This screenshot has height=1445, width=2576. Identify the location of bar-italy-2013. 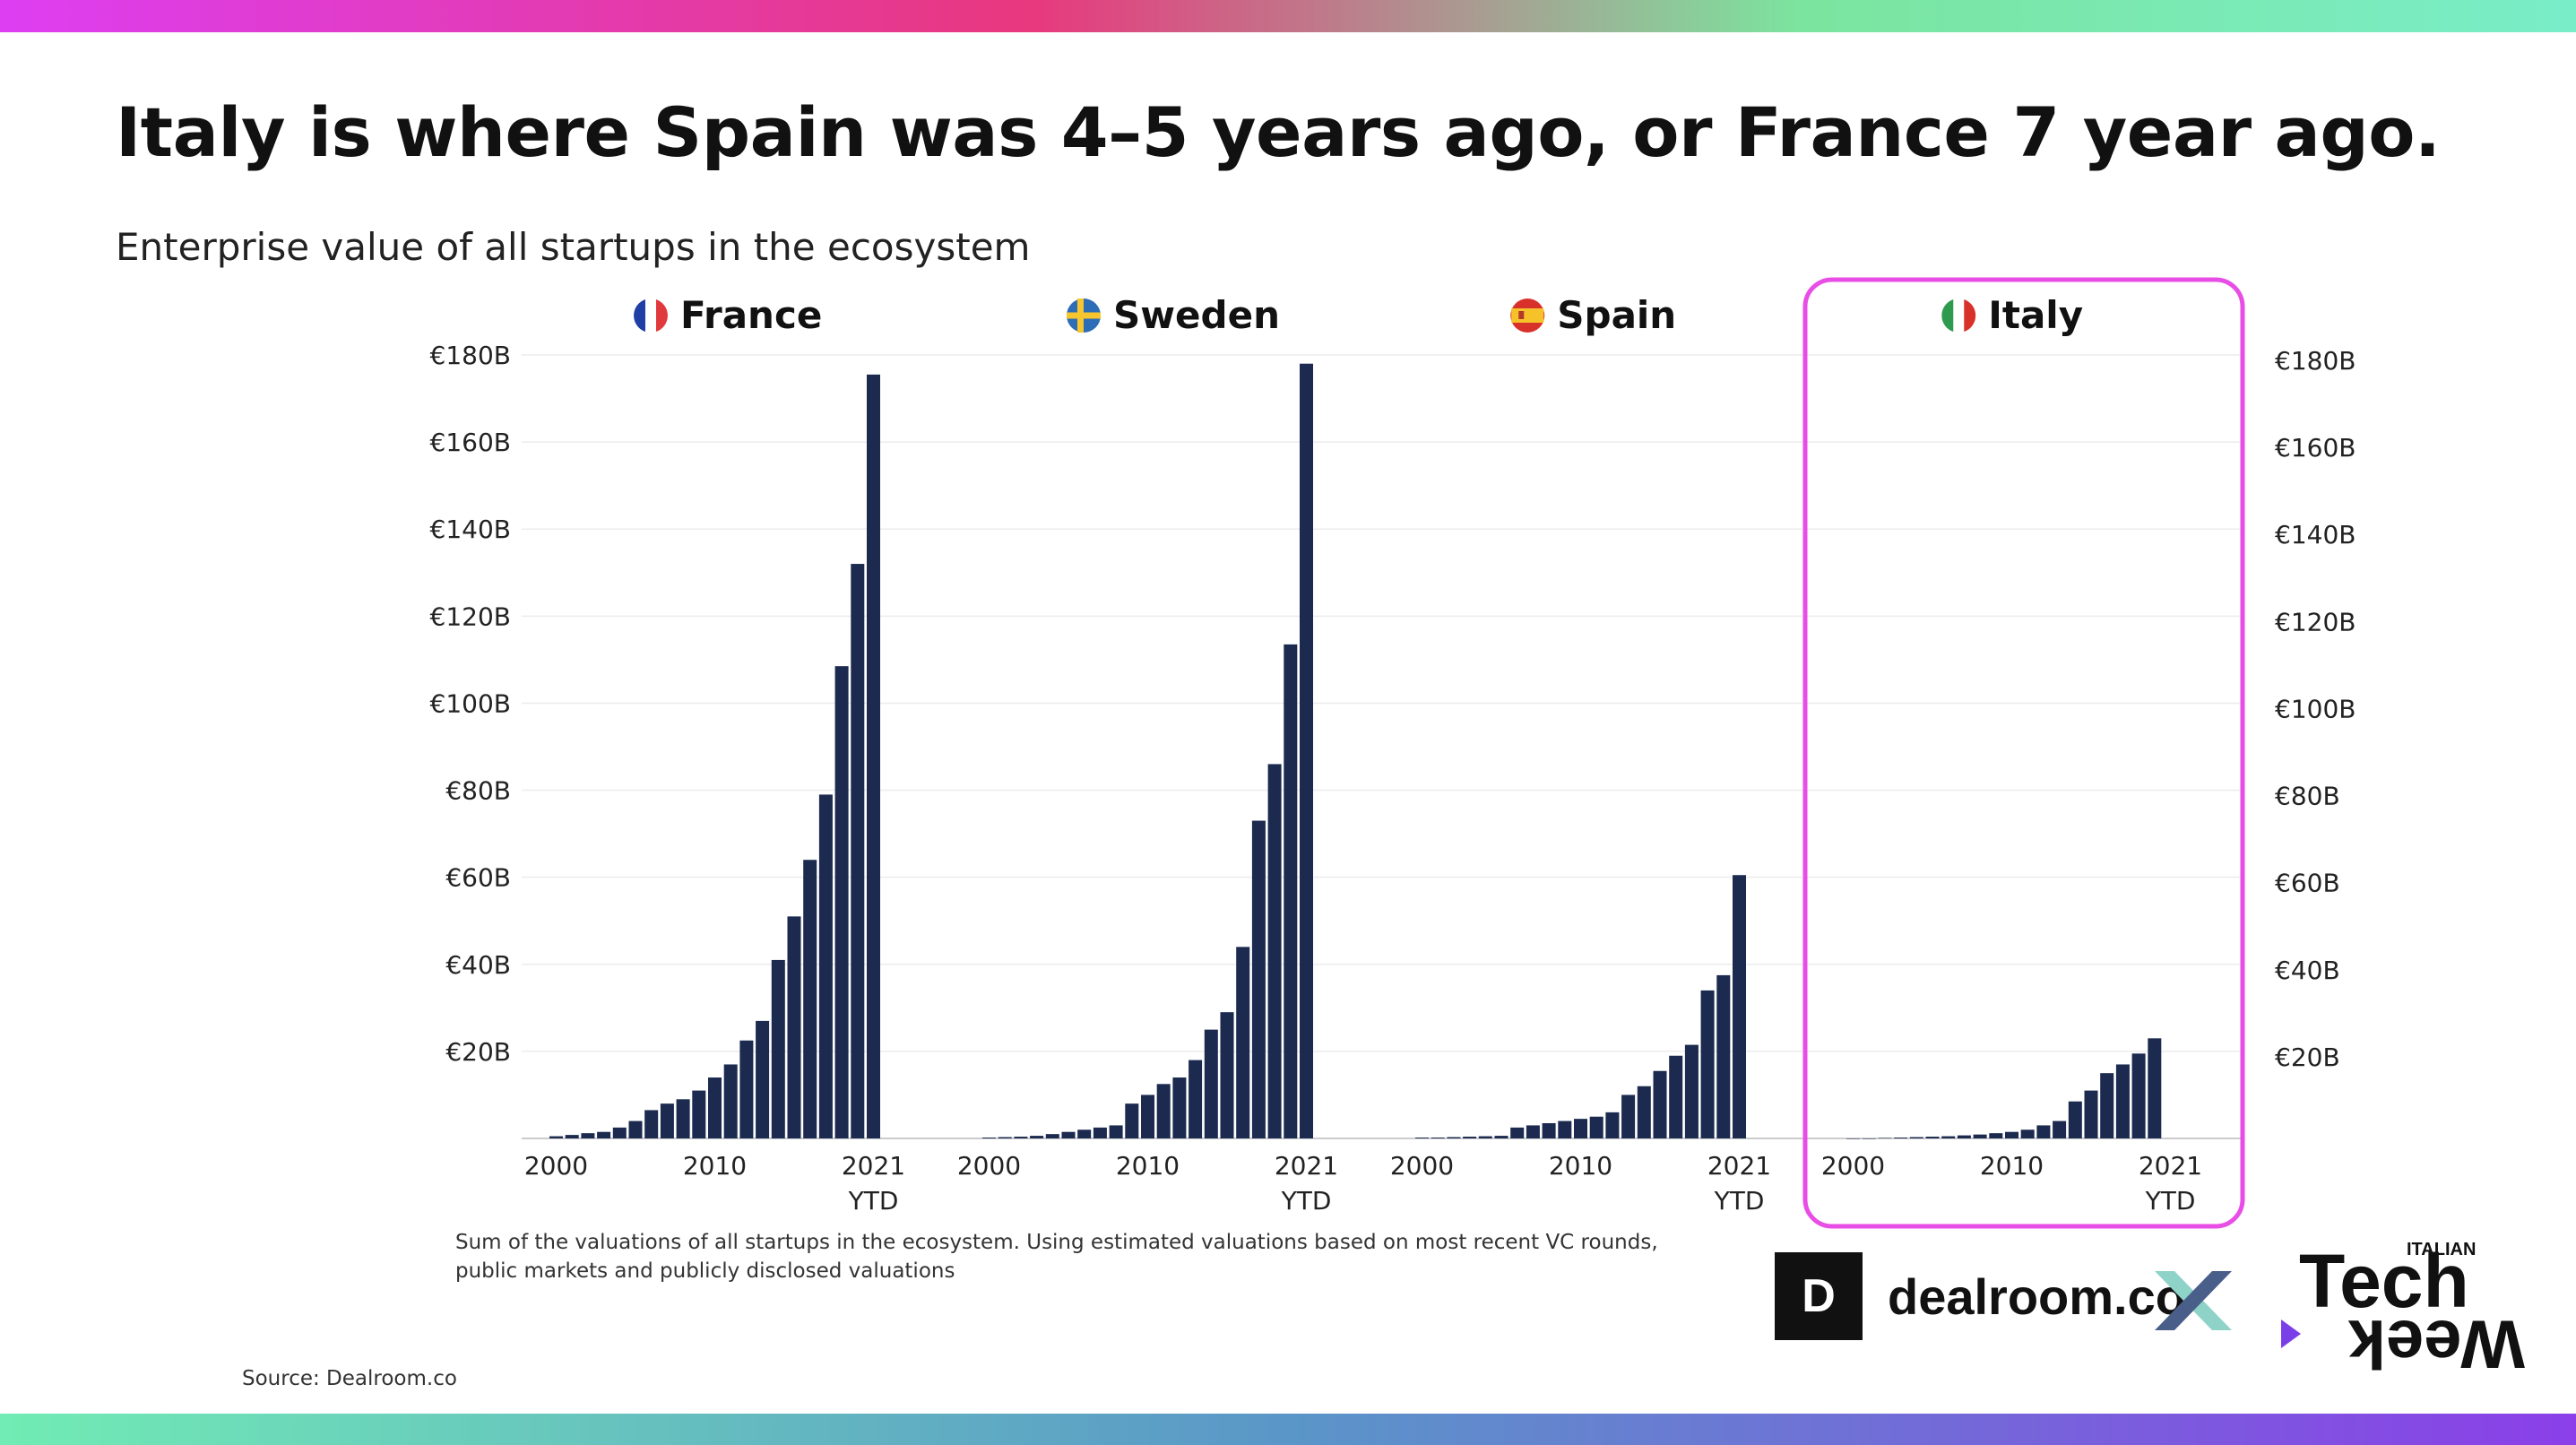
(2060, 1130).